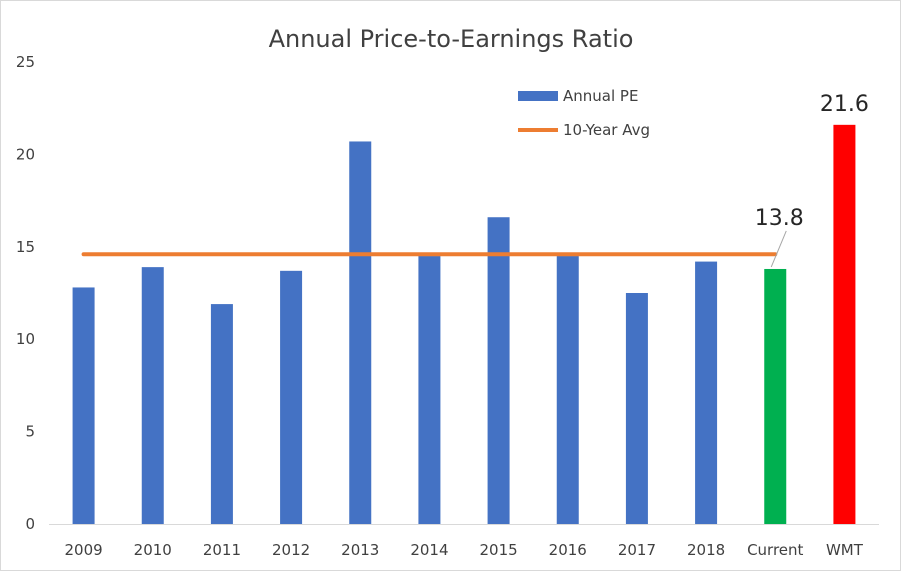  What do you see at coordinates (222, 550) in the screenshot?
I see `x-tick-label: 2011` at bounding box center [222, 550].